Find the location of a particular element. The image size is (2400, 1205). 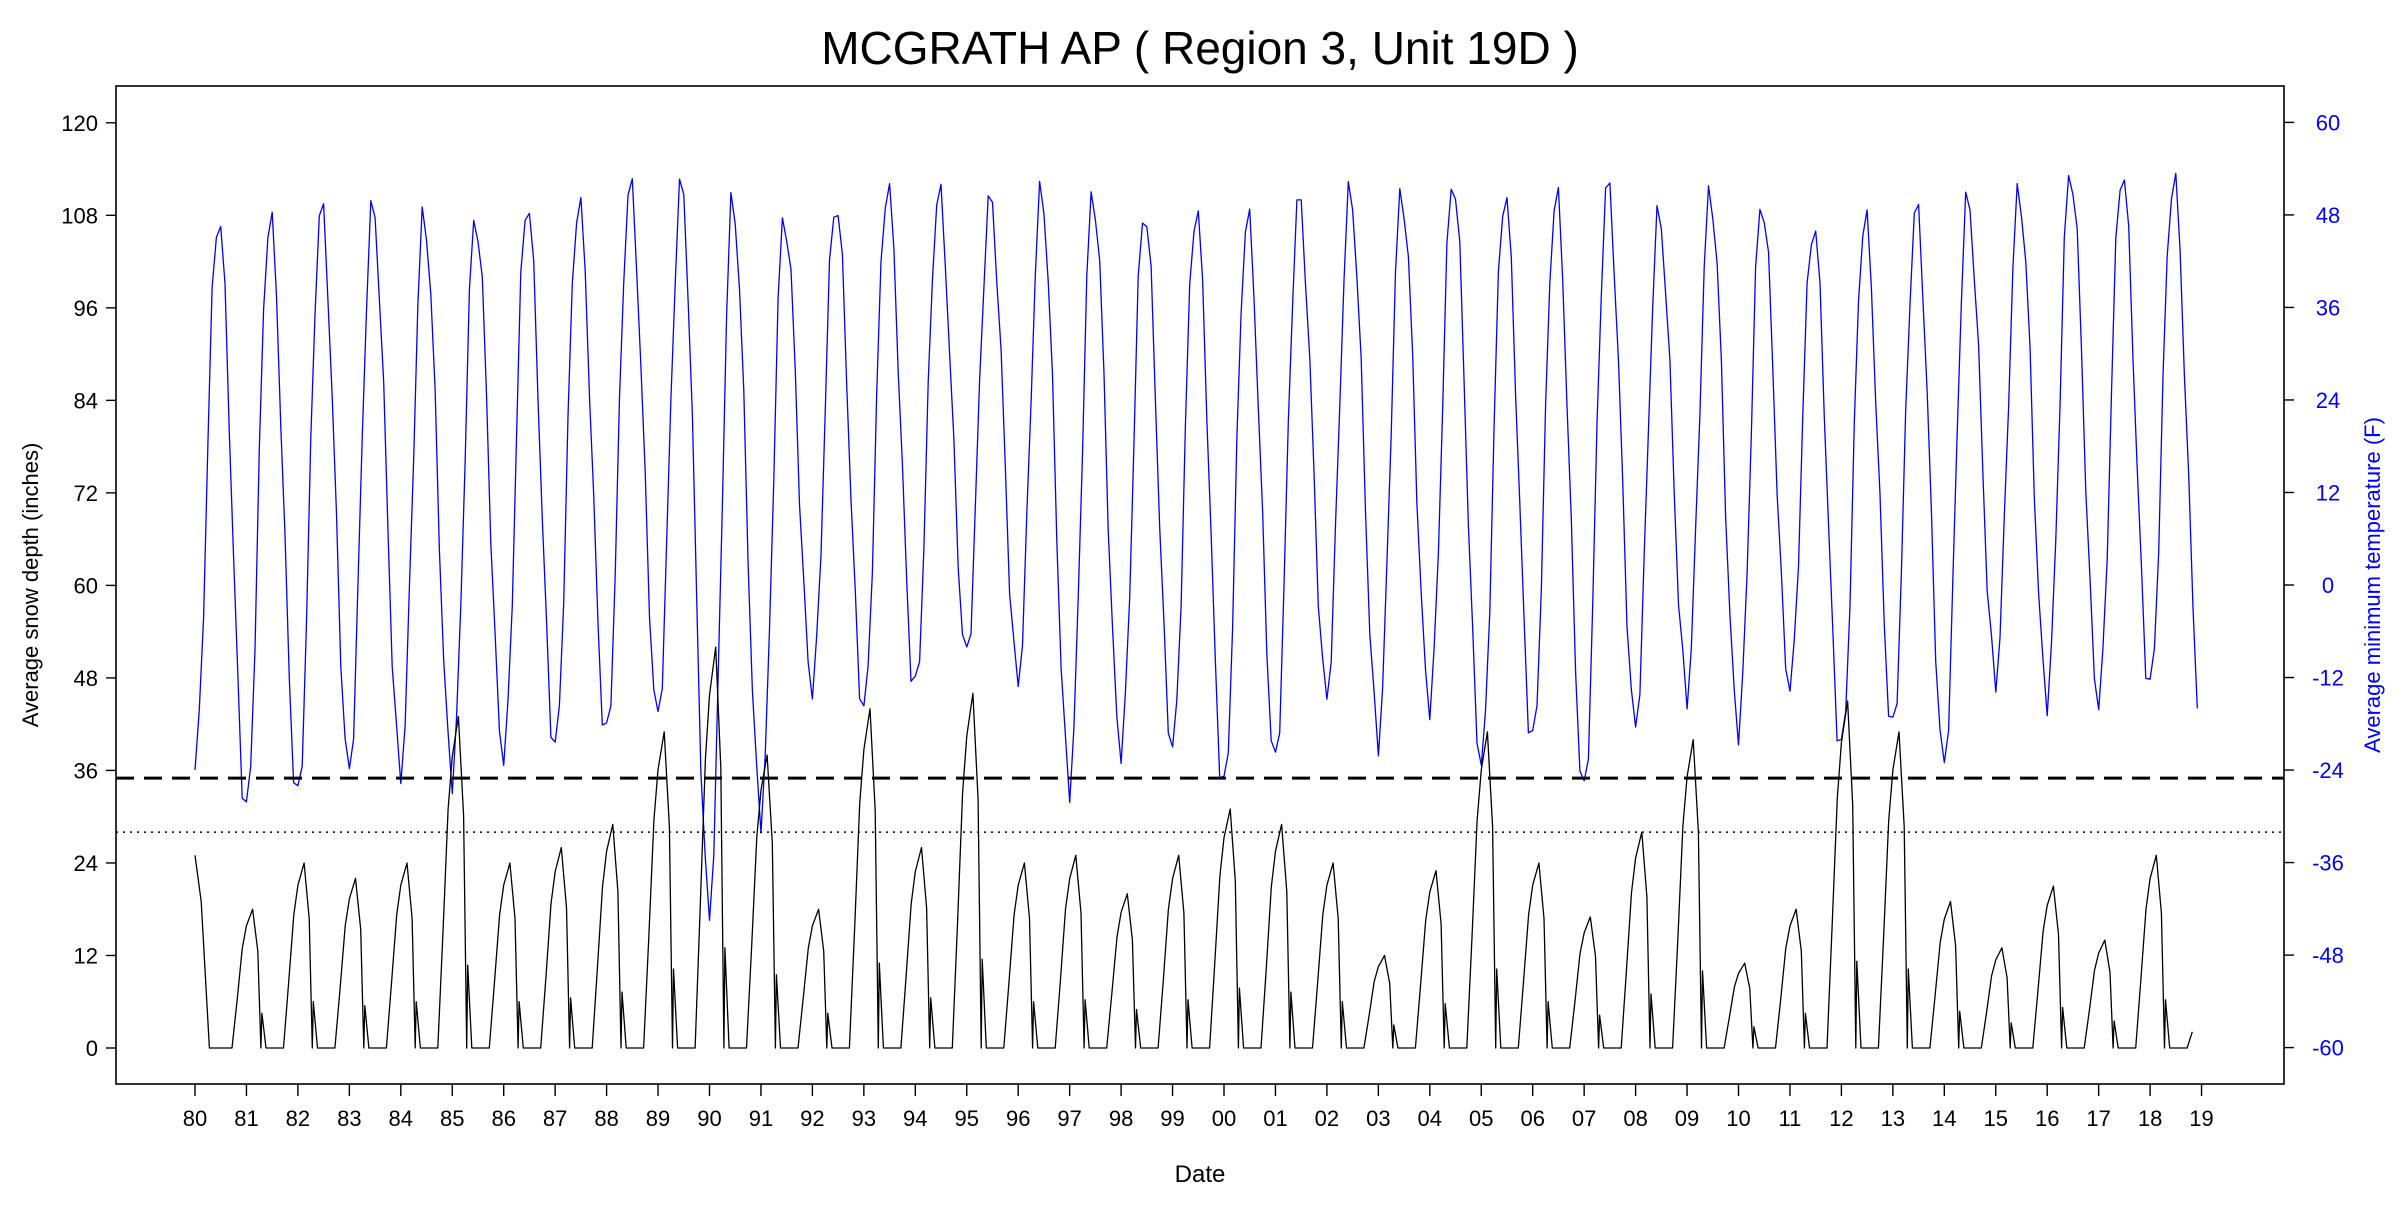

x-axis-tick-label: 87 is located at coordinates (555, 1118).